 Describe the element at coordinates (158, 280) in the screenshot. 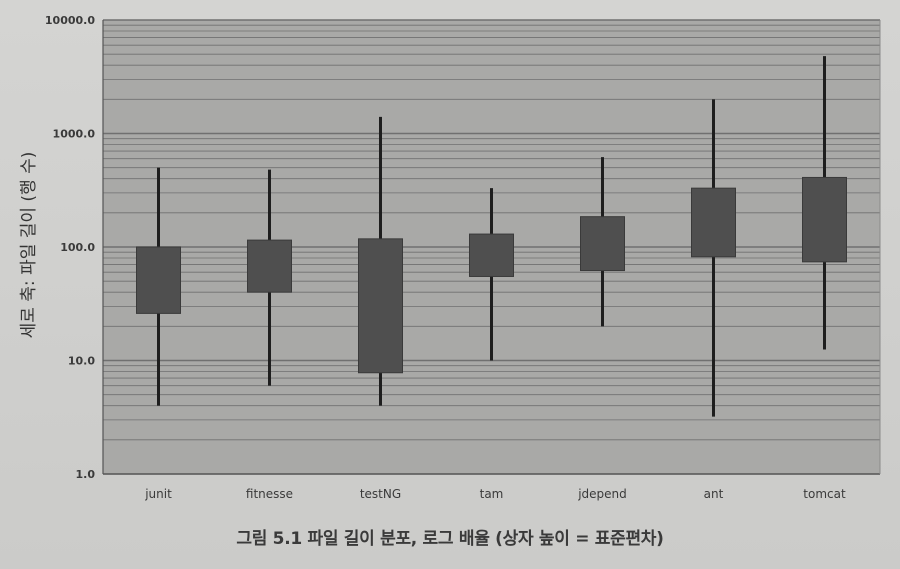

I see `box-junit` at that location.